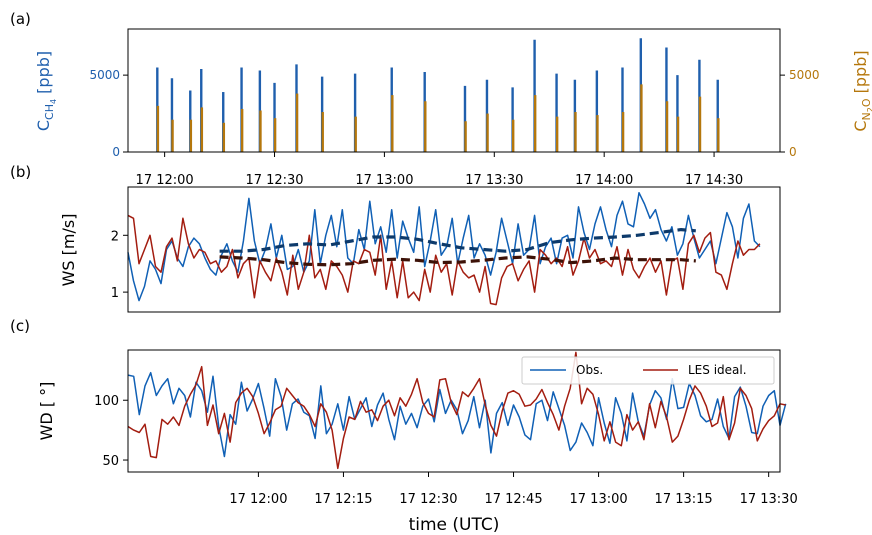 The width and height of the screenshot is (872, 535). Describe the element at coordinates (648, 370) in the screenshot. I see `legend: Obs. LES ideal.` at that location.